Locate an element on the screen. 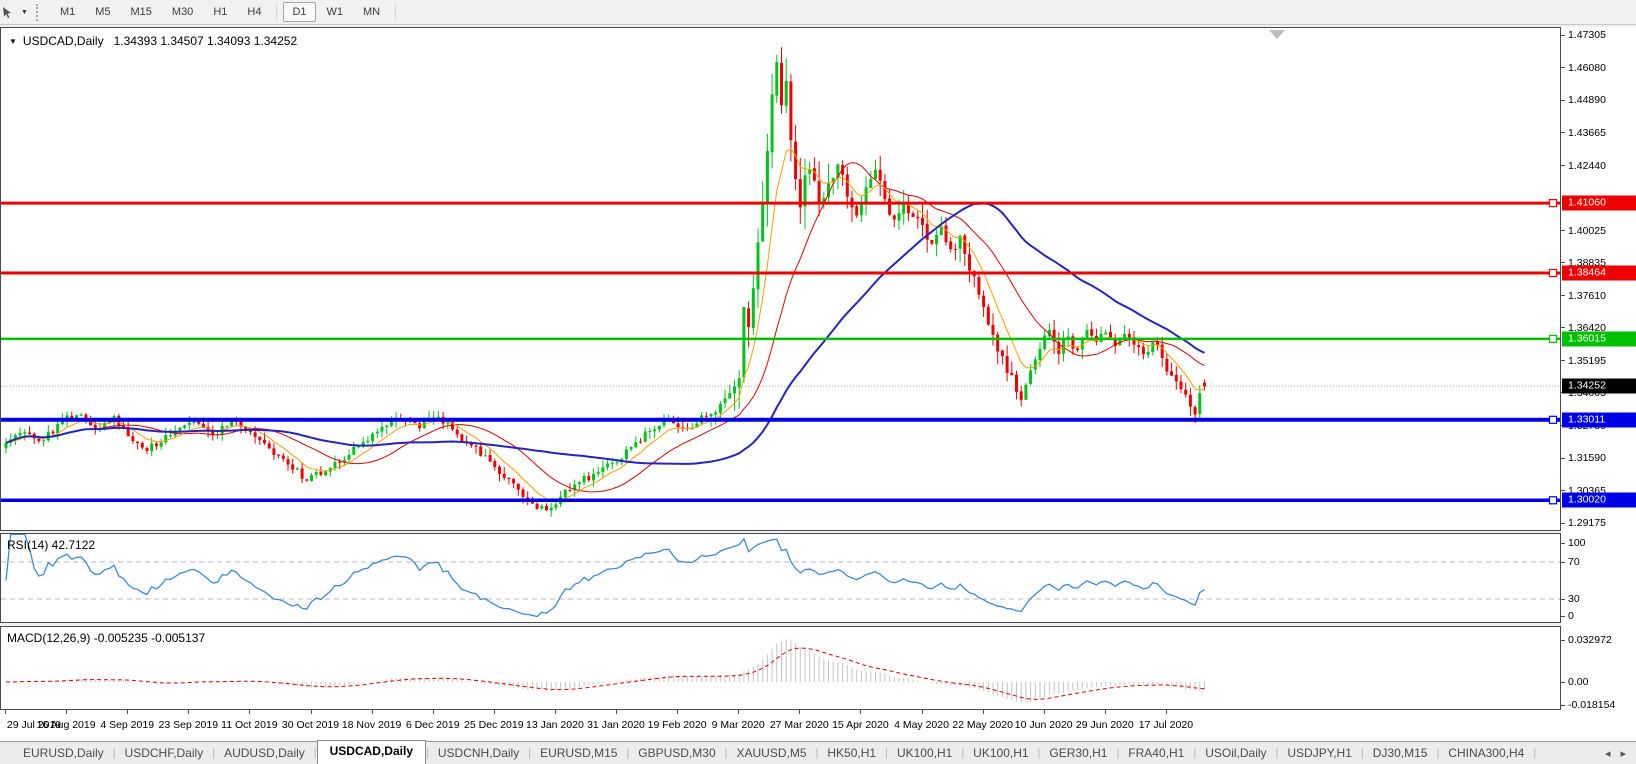 The height and width of the screenshot is (764, 1636). x-axis-label: 25 Dec 2019 is located at coordinates (494, 725).